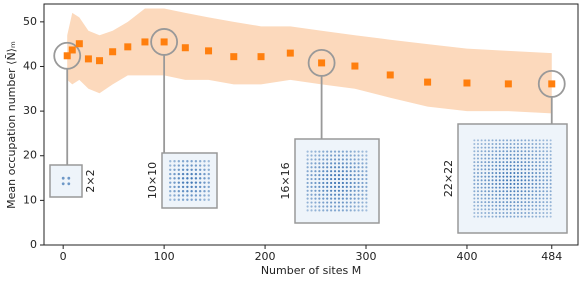 The image size is (580, 286). Describe the element at coordinates (512, 178) in the screenshot. I see `inset-frame` at that location.